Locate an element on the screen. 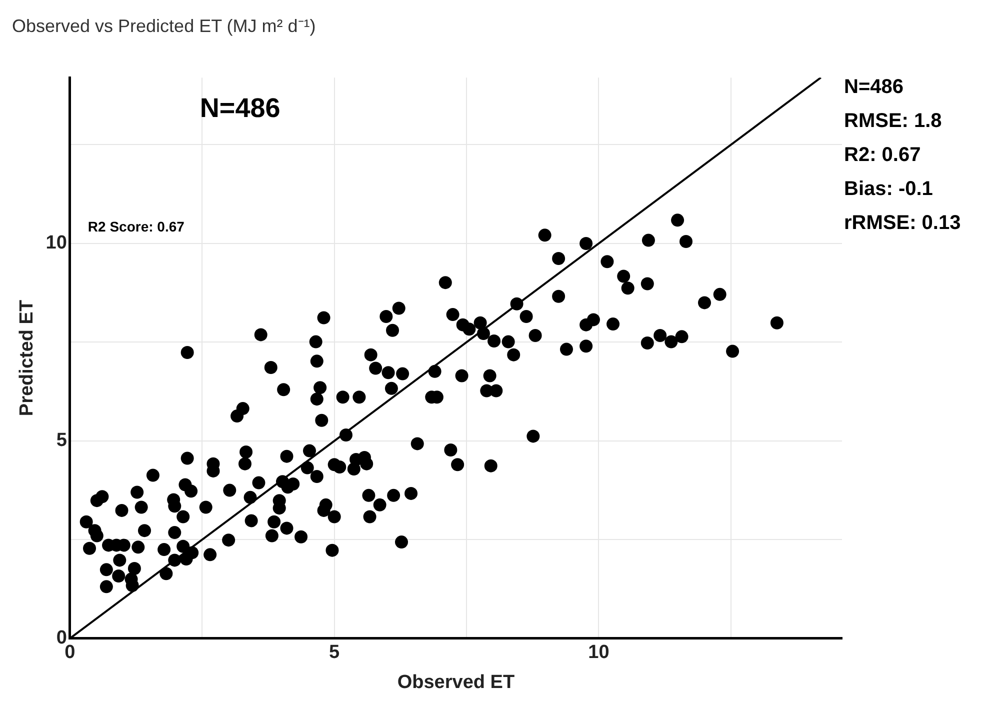 This screenshot has height=702, width=984. text: RMSE: 1.8 is located at coordinates (893, 121).